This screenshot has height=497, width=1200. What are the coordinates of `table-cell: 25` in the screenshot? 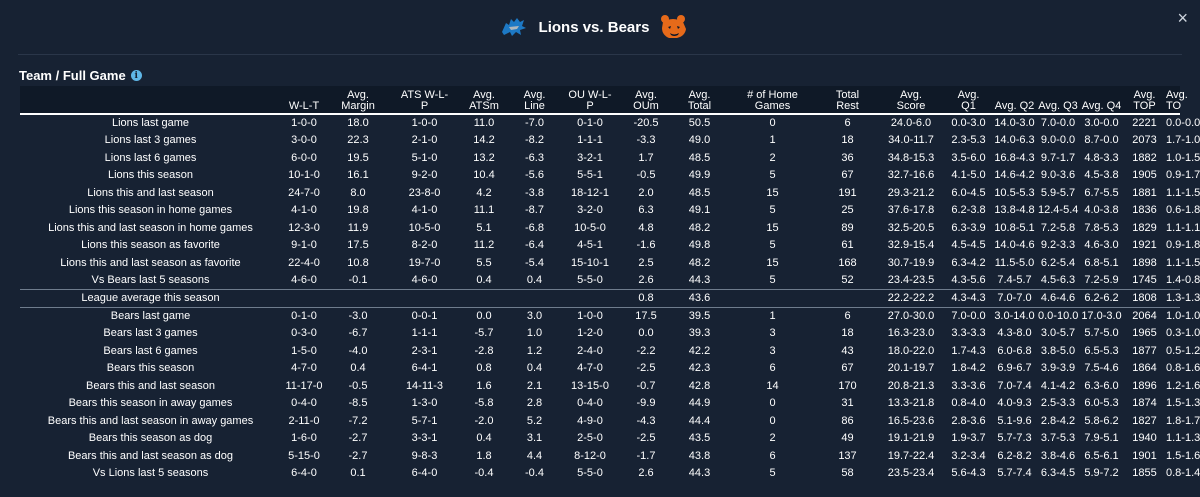 It's located at (847, 210).